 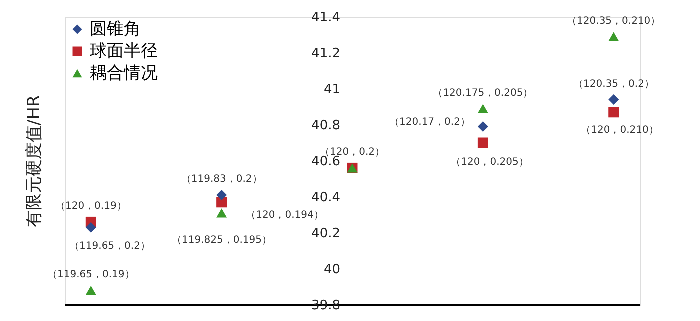 What do you see at coordinates (490, 162) in the screenshot?
I see `annotation: （120，0.205）` at bounding box center [490, 162].